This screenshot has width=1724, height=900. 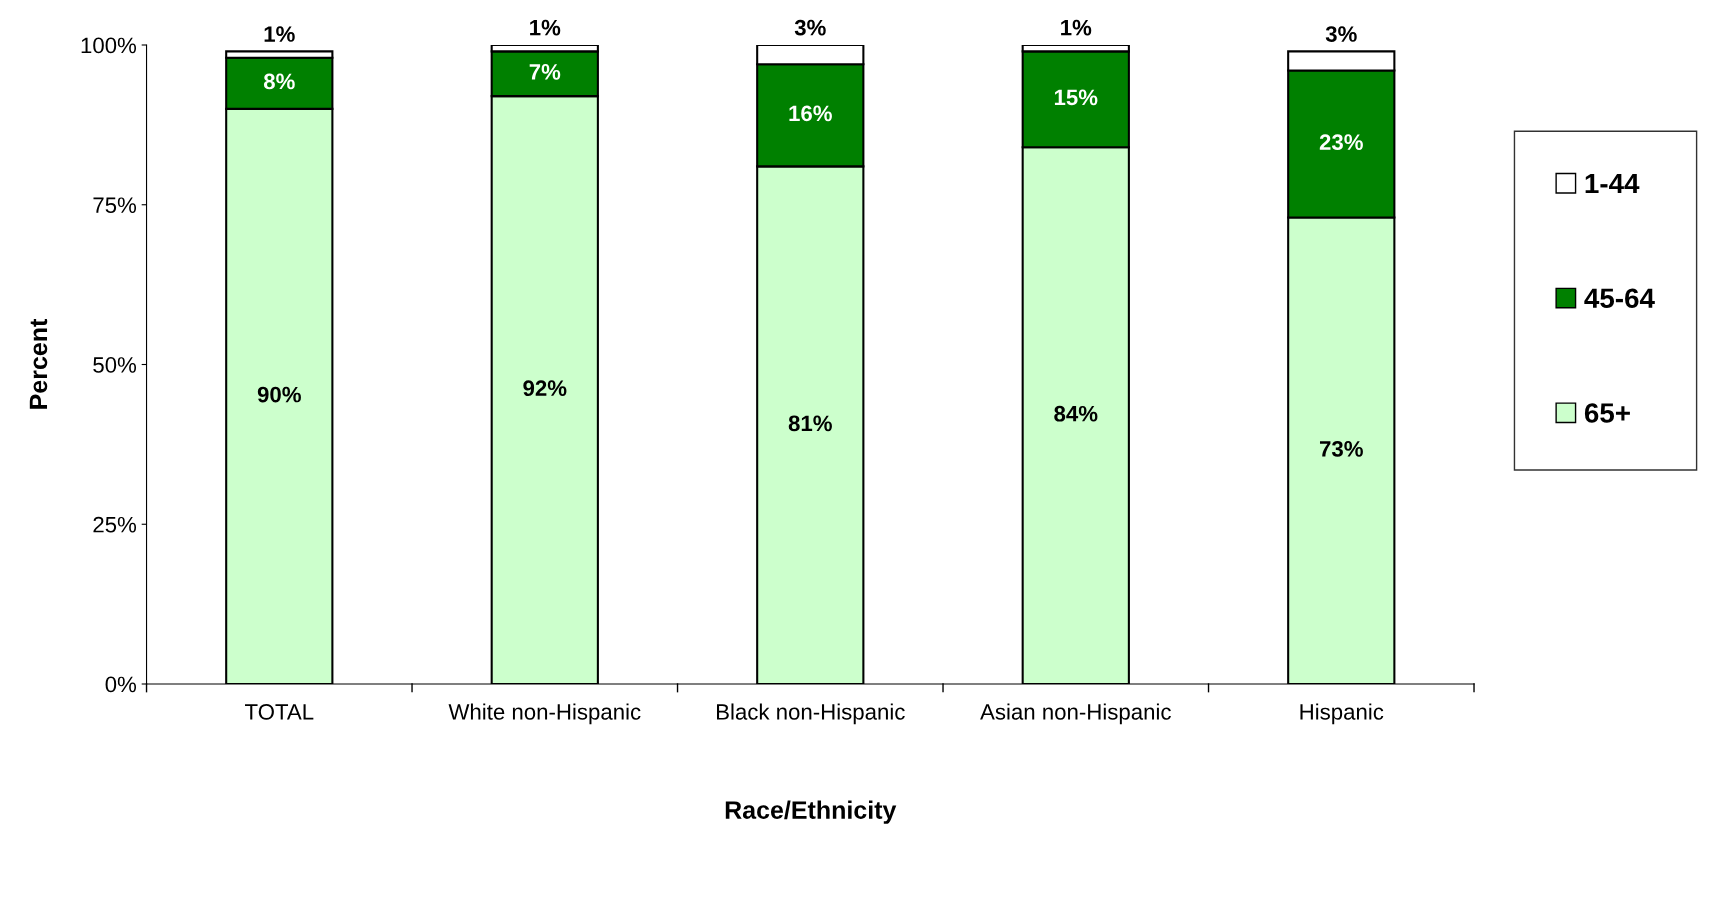 I want to click on y-tick-label: 50%, so click(x=115, y=365).